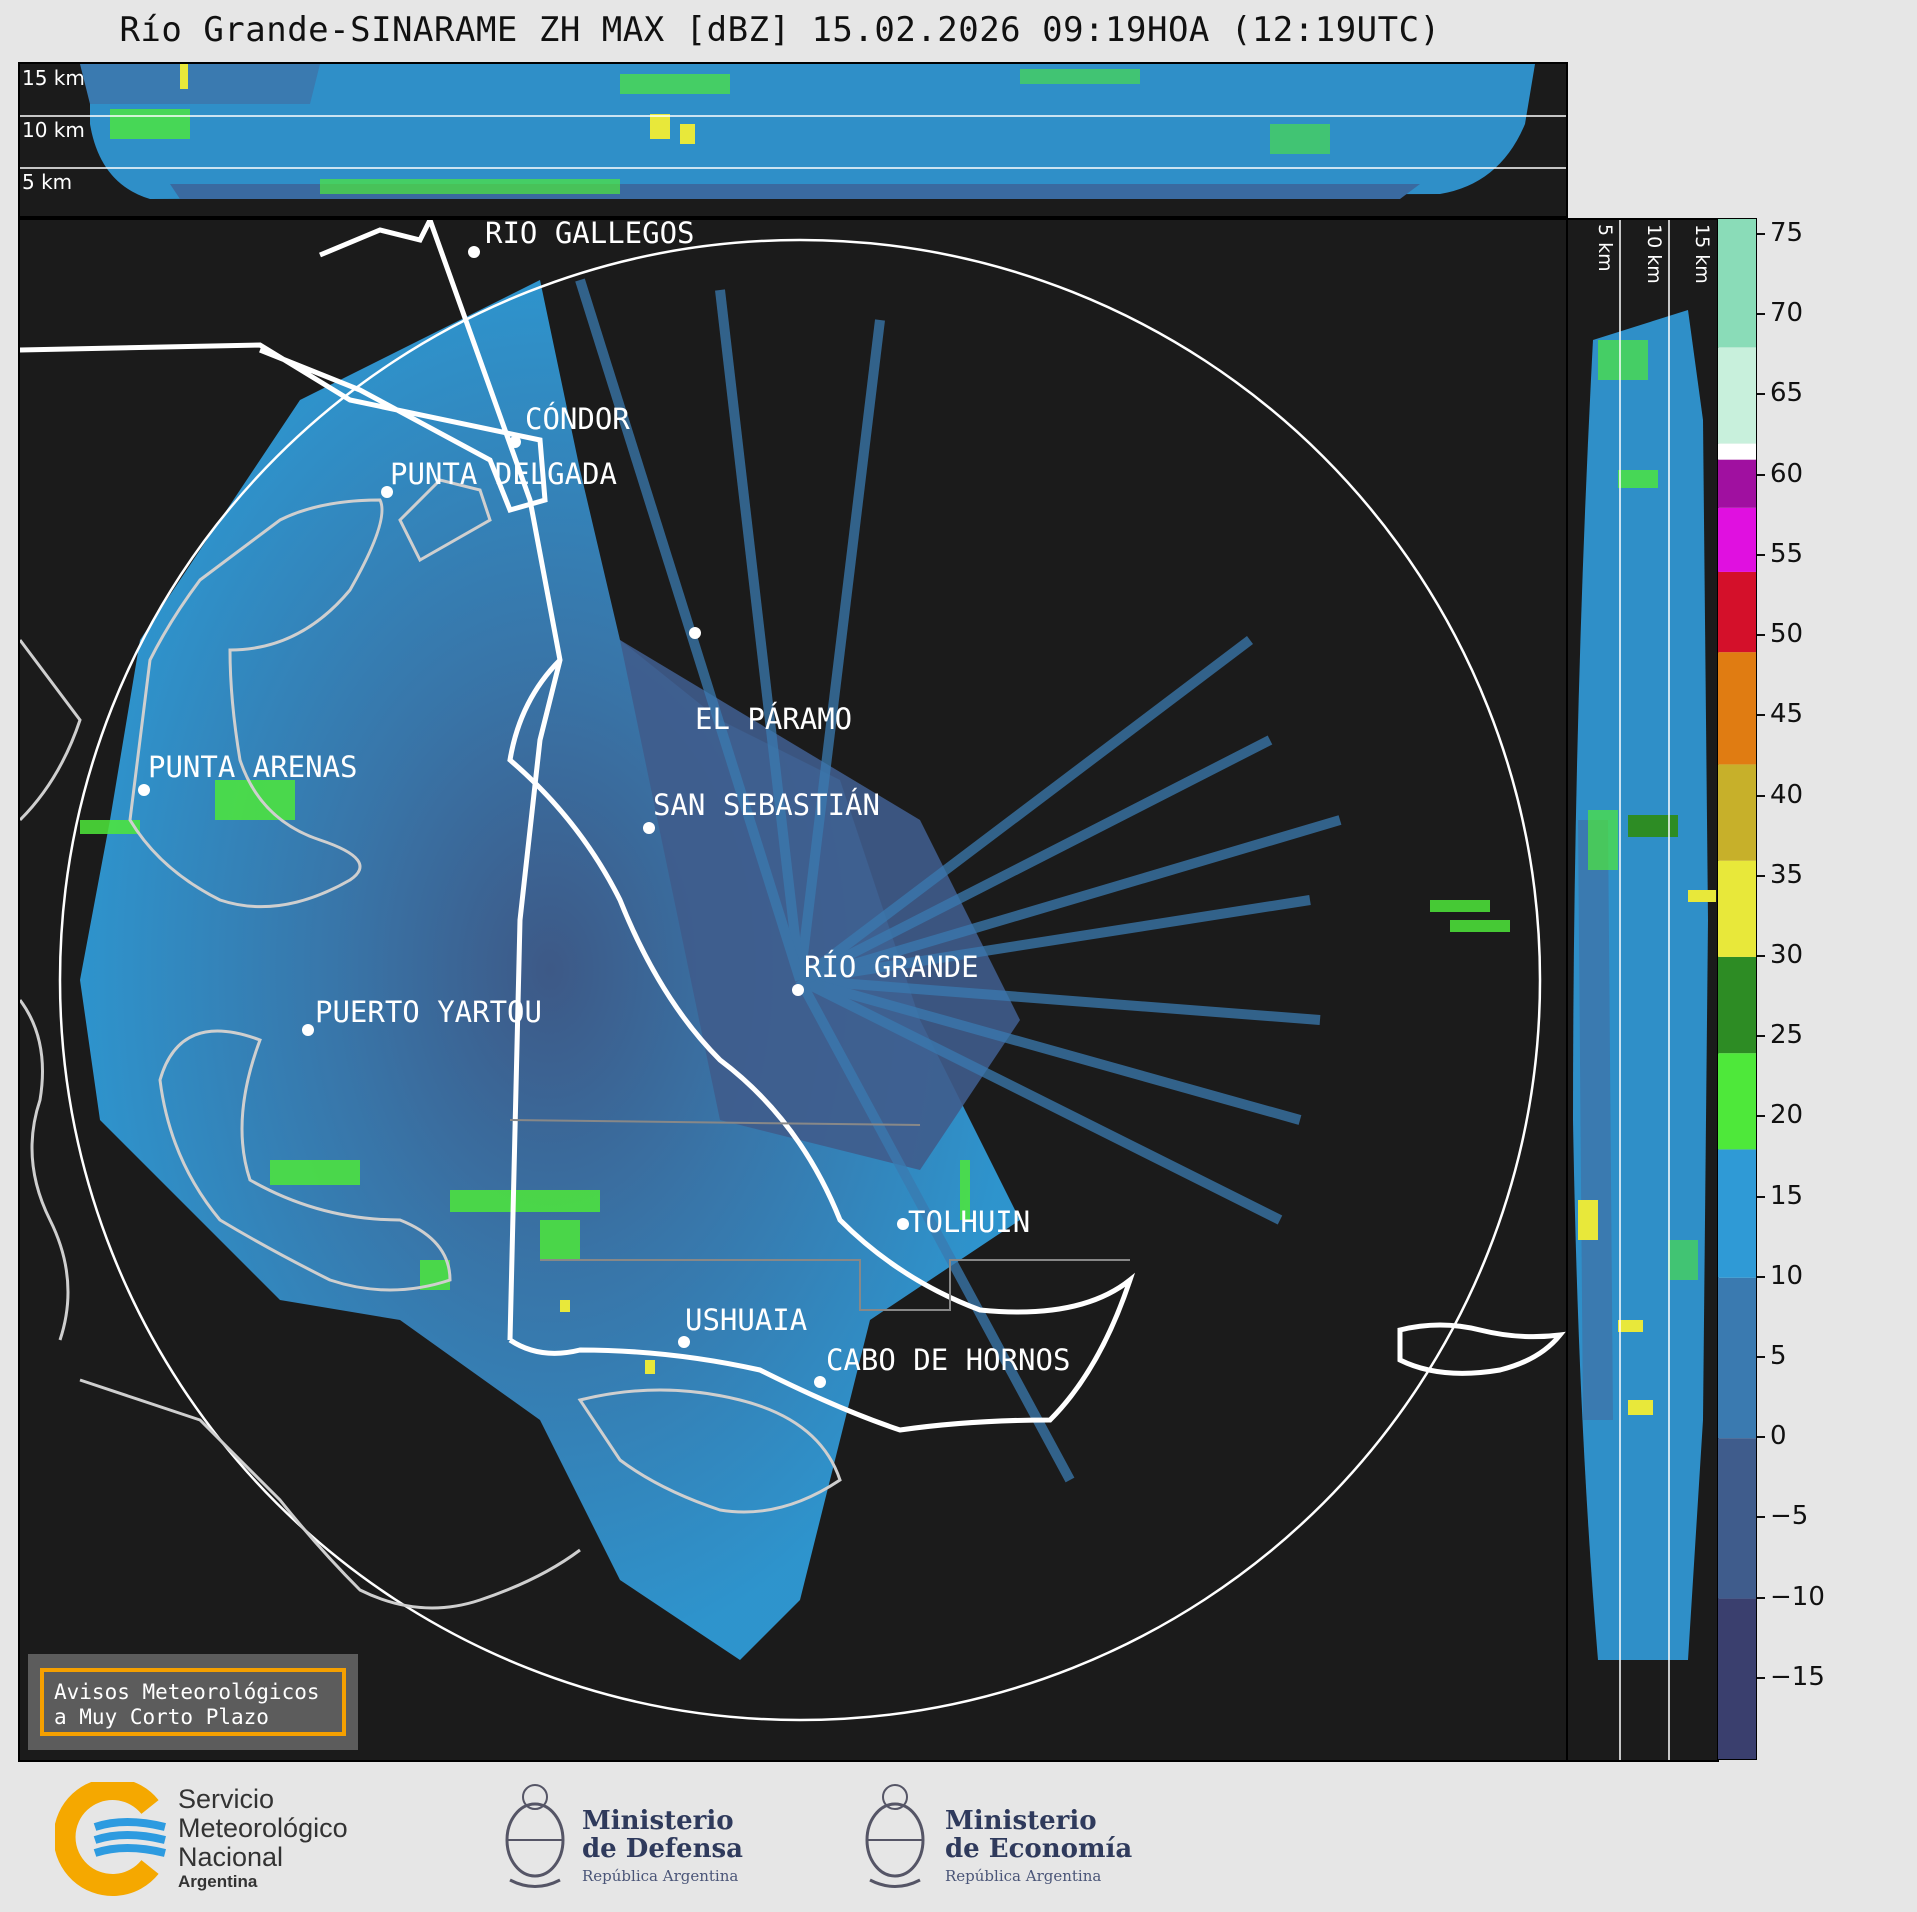 The height and width of the screenshot is (1912, 1917). What do you see at coordinates (1797, 1596) in the screenshot?
I see `colorbar-tick-label: −10` at bounding box center [1797, 1596].